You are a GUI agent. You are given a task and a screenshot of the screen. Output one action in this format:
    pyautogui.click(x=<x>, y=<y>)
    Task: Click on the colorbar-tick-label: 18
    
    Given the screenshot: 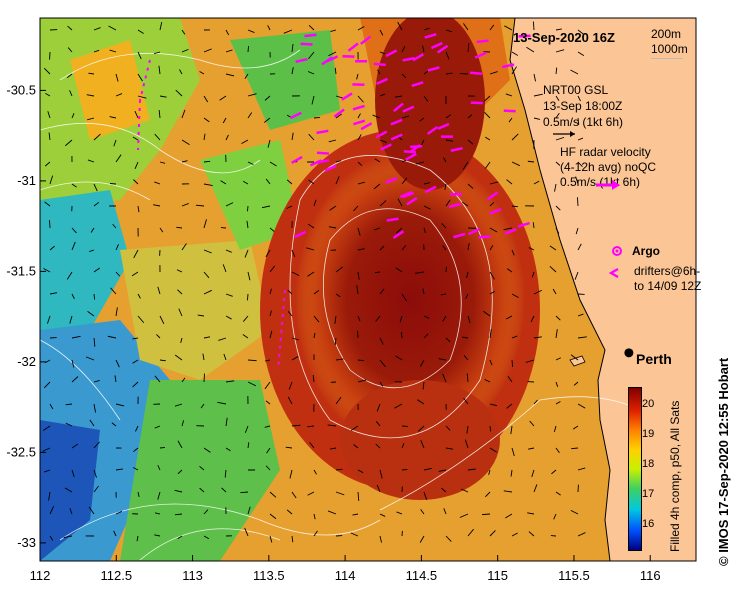 What is the action you would take?
    pyautogui.click(x=648, y=464)
    